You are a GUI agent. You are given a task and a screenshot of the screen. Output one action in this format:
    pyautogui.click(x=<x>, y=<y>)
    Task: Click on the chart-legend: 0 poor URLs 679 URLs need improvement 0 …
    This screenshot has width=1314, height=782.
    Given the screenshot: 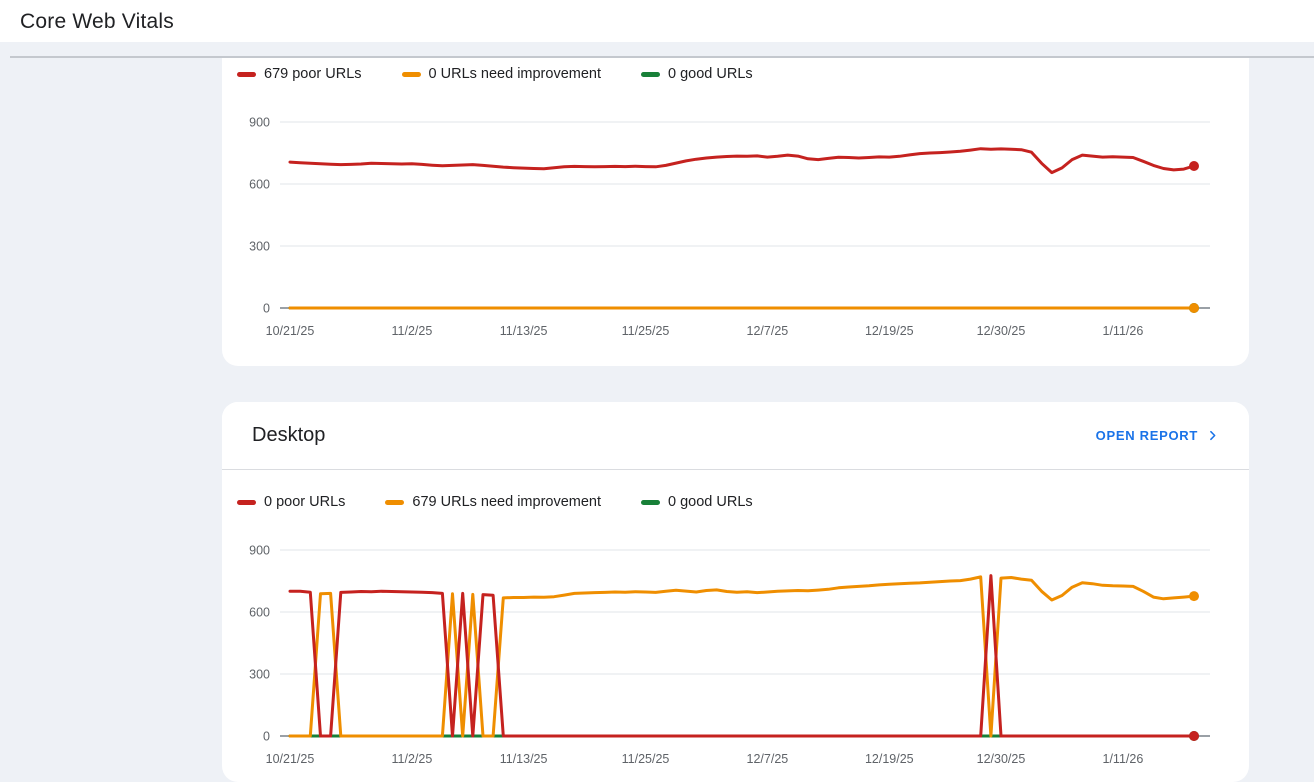 What is the action you would take?
    pyautogui.click(x=495, y=502)
    